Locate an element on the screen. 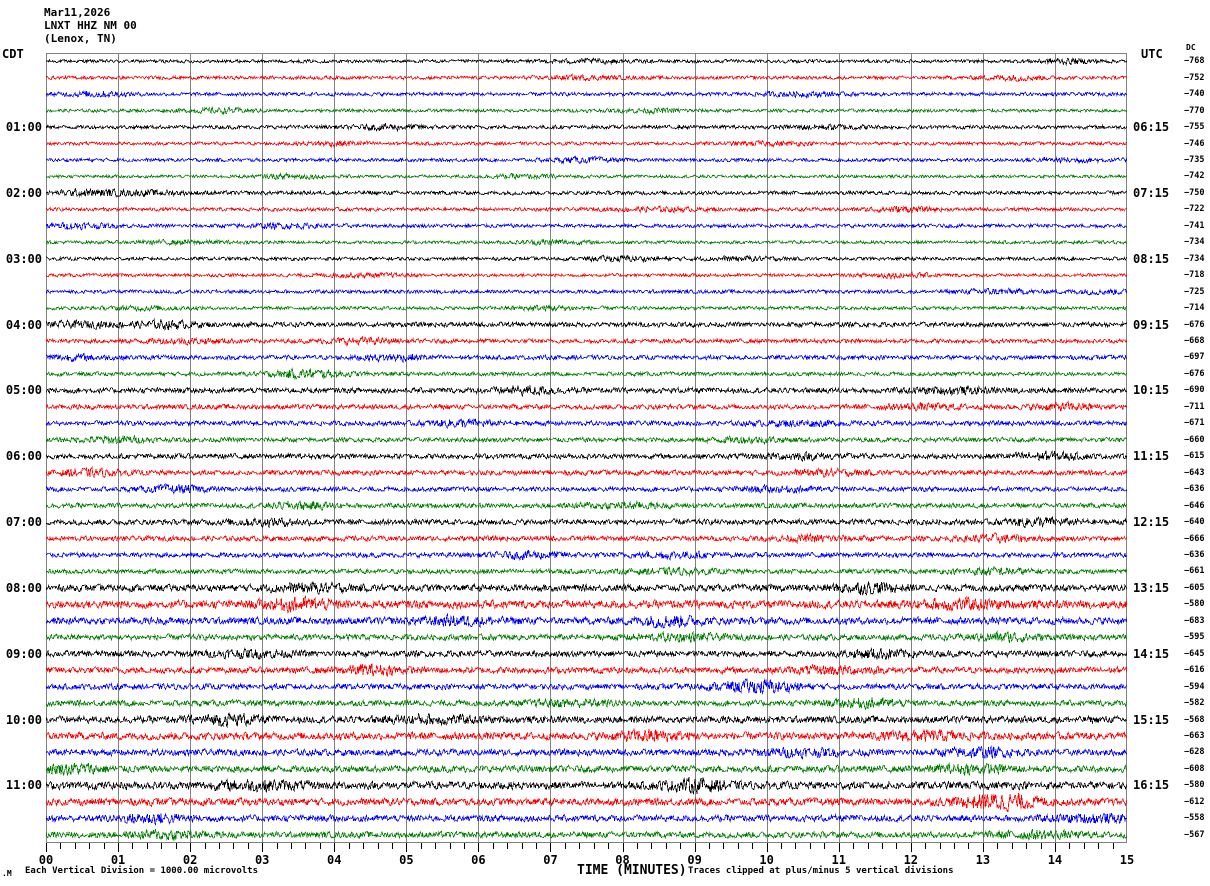 This screenshot has height=886, width=1210. x-tick-label: 08 is located at coordinates (622, 860).